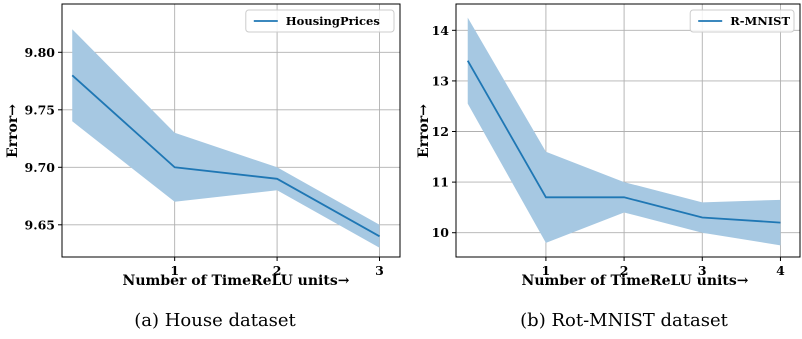 This screenshot has height=339, width=802. Describe the element at coordinates (40, 224) in the screenshot. I see `y-tick-label: 9.65` at that location.